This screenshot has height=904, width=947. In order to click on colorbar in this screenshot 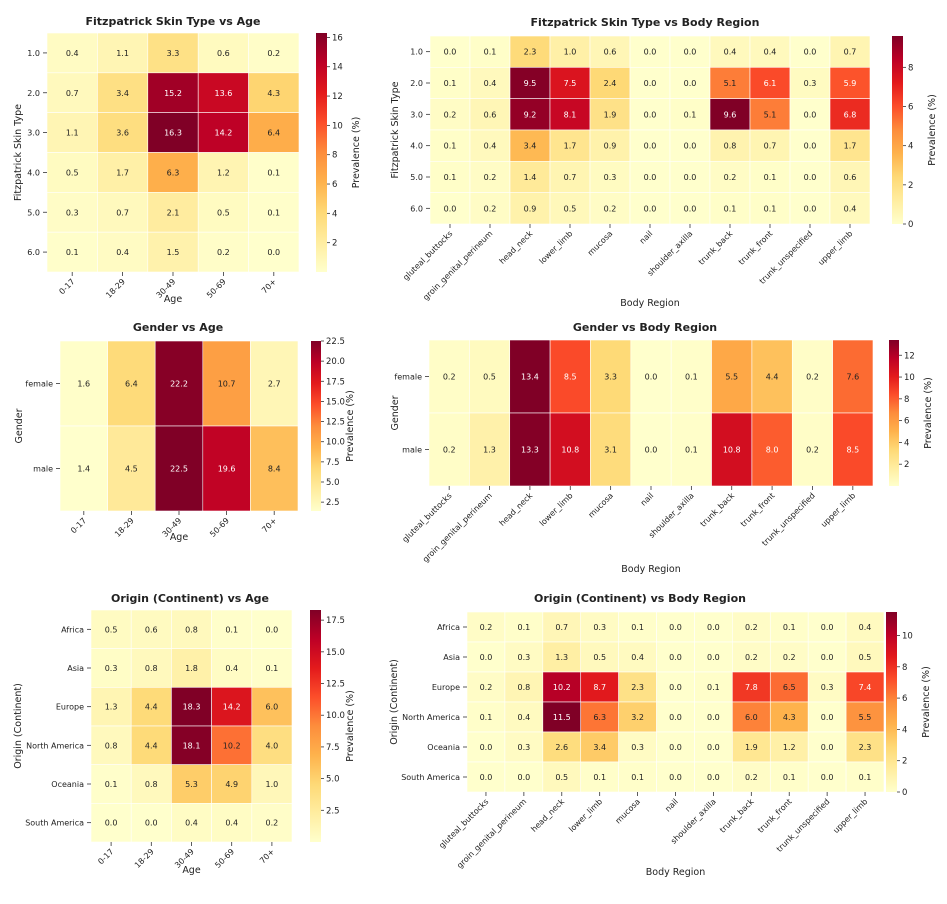, I will do `click(316, 426)`.